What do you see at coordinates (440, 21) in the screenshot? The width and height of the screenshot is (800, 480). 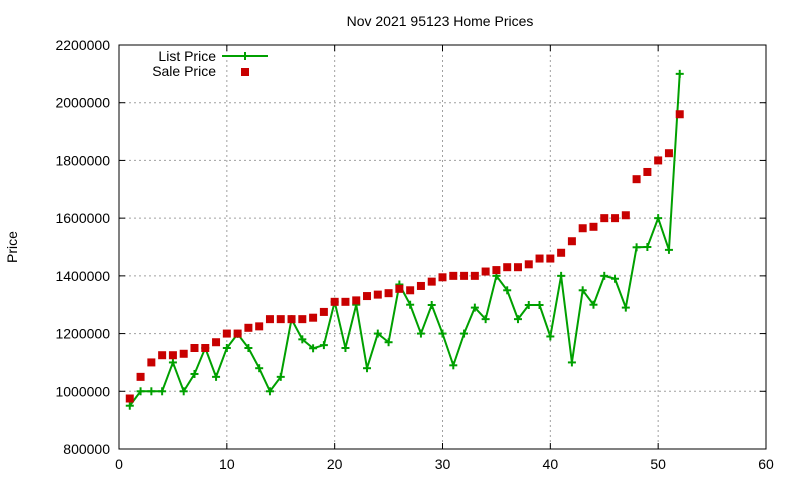 I see `chart-title: Nov 2021 95123 Home Prices` at bounding box center [440, 21].